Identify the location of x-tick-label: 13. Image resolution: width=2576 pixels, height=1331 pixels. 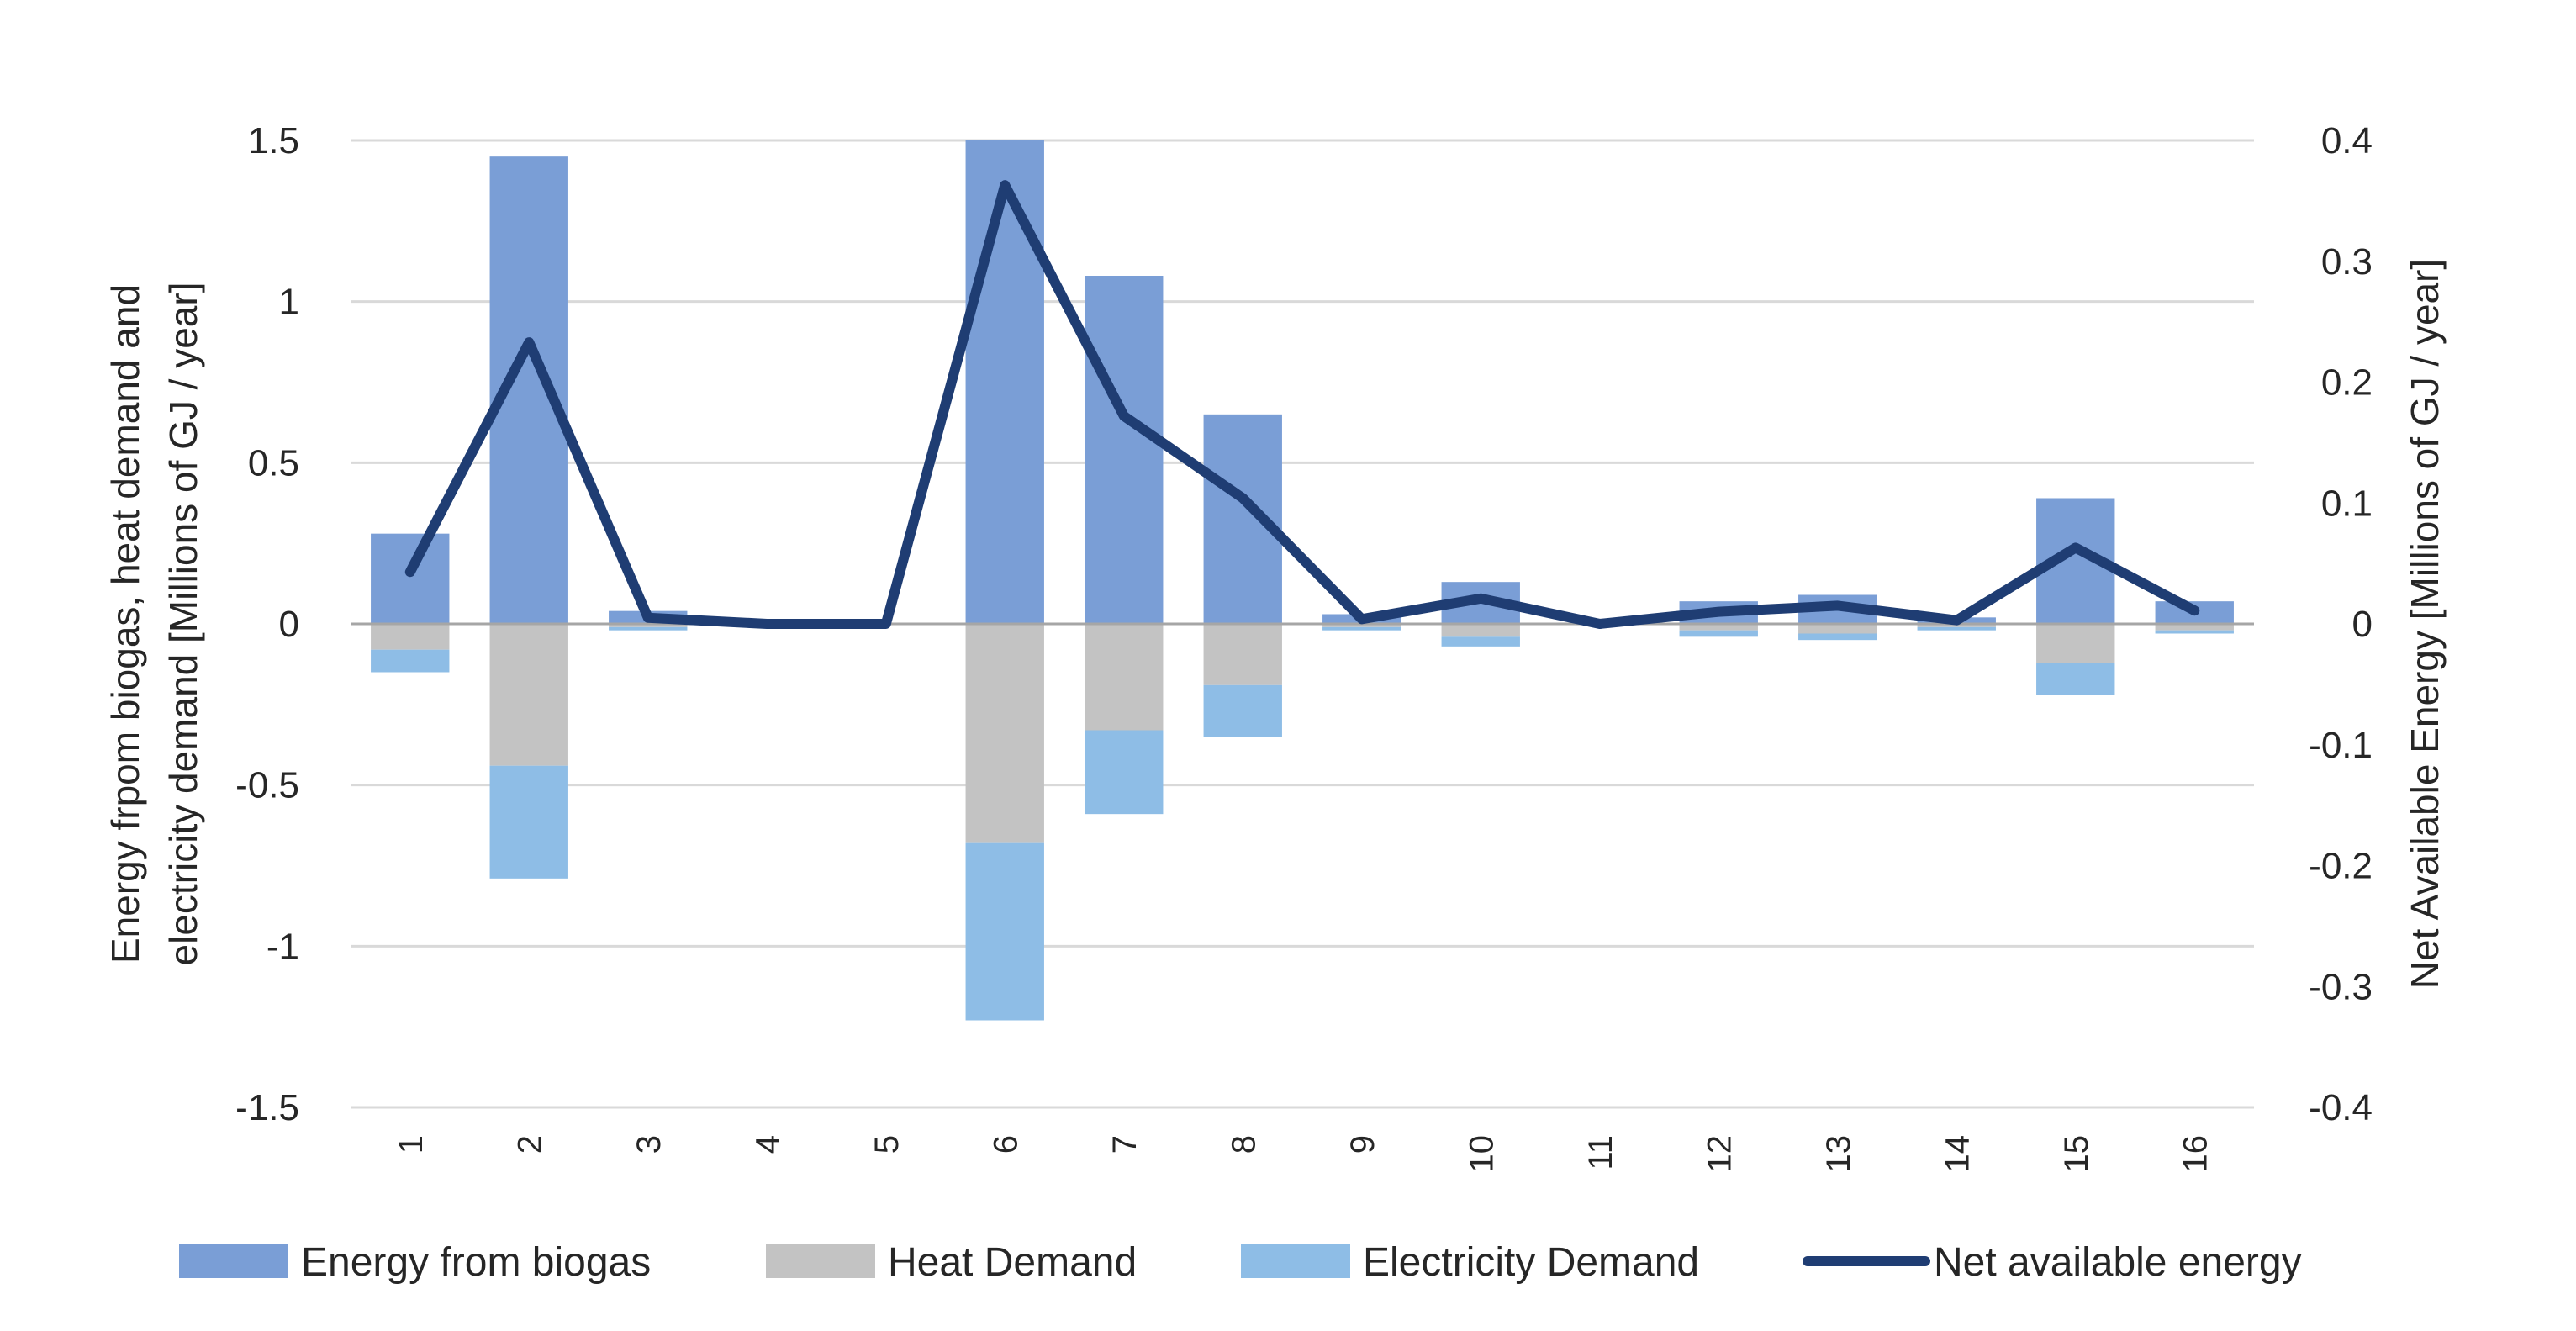
(1839, 1154).